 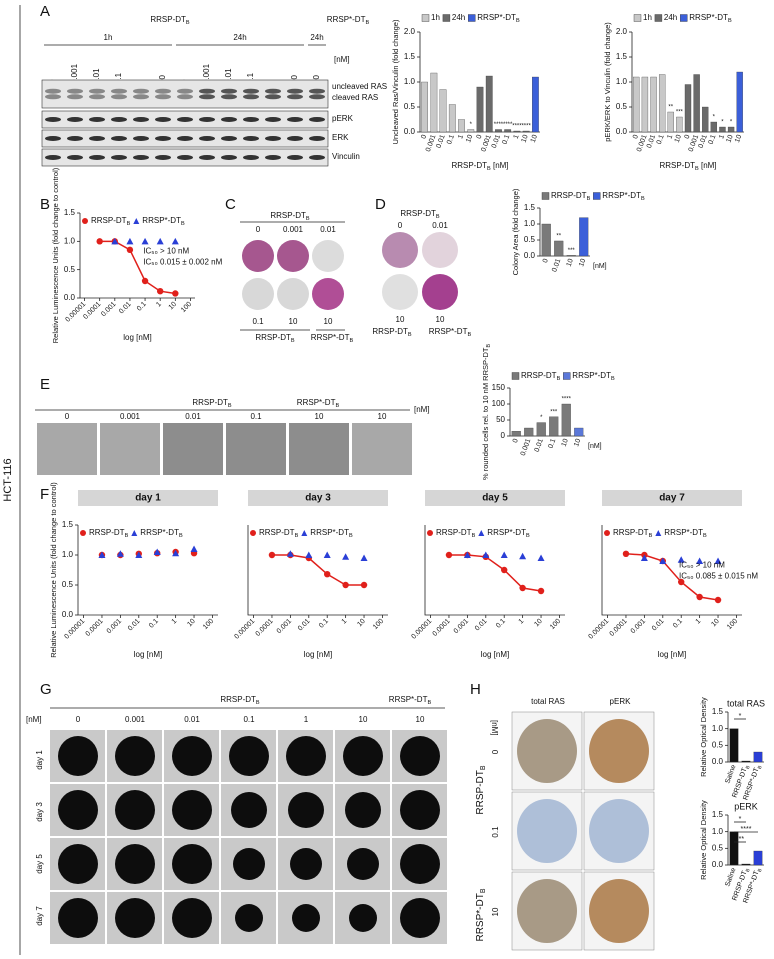 I want to click on legend-label: RRSP-DTB, so click(x=279, y=533).